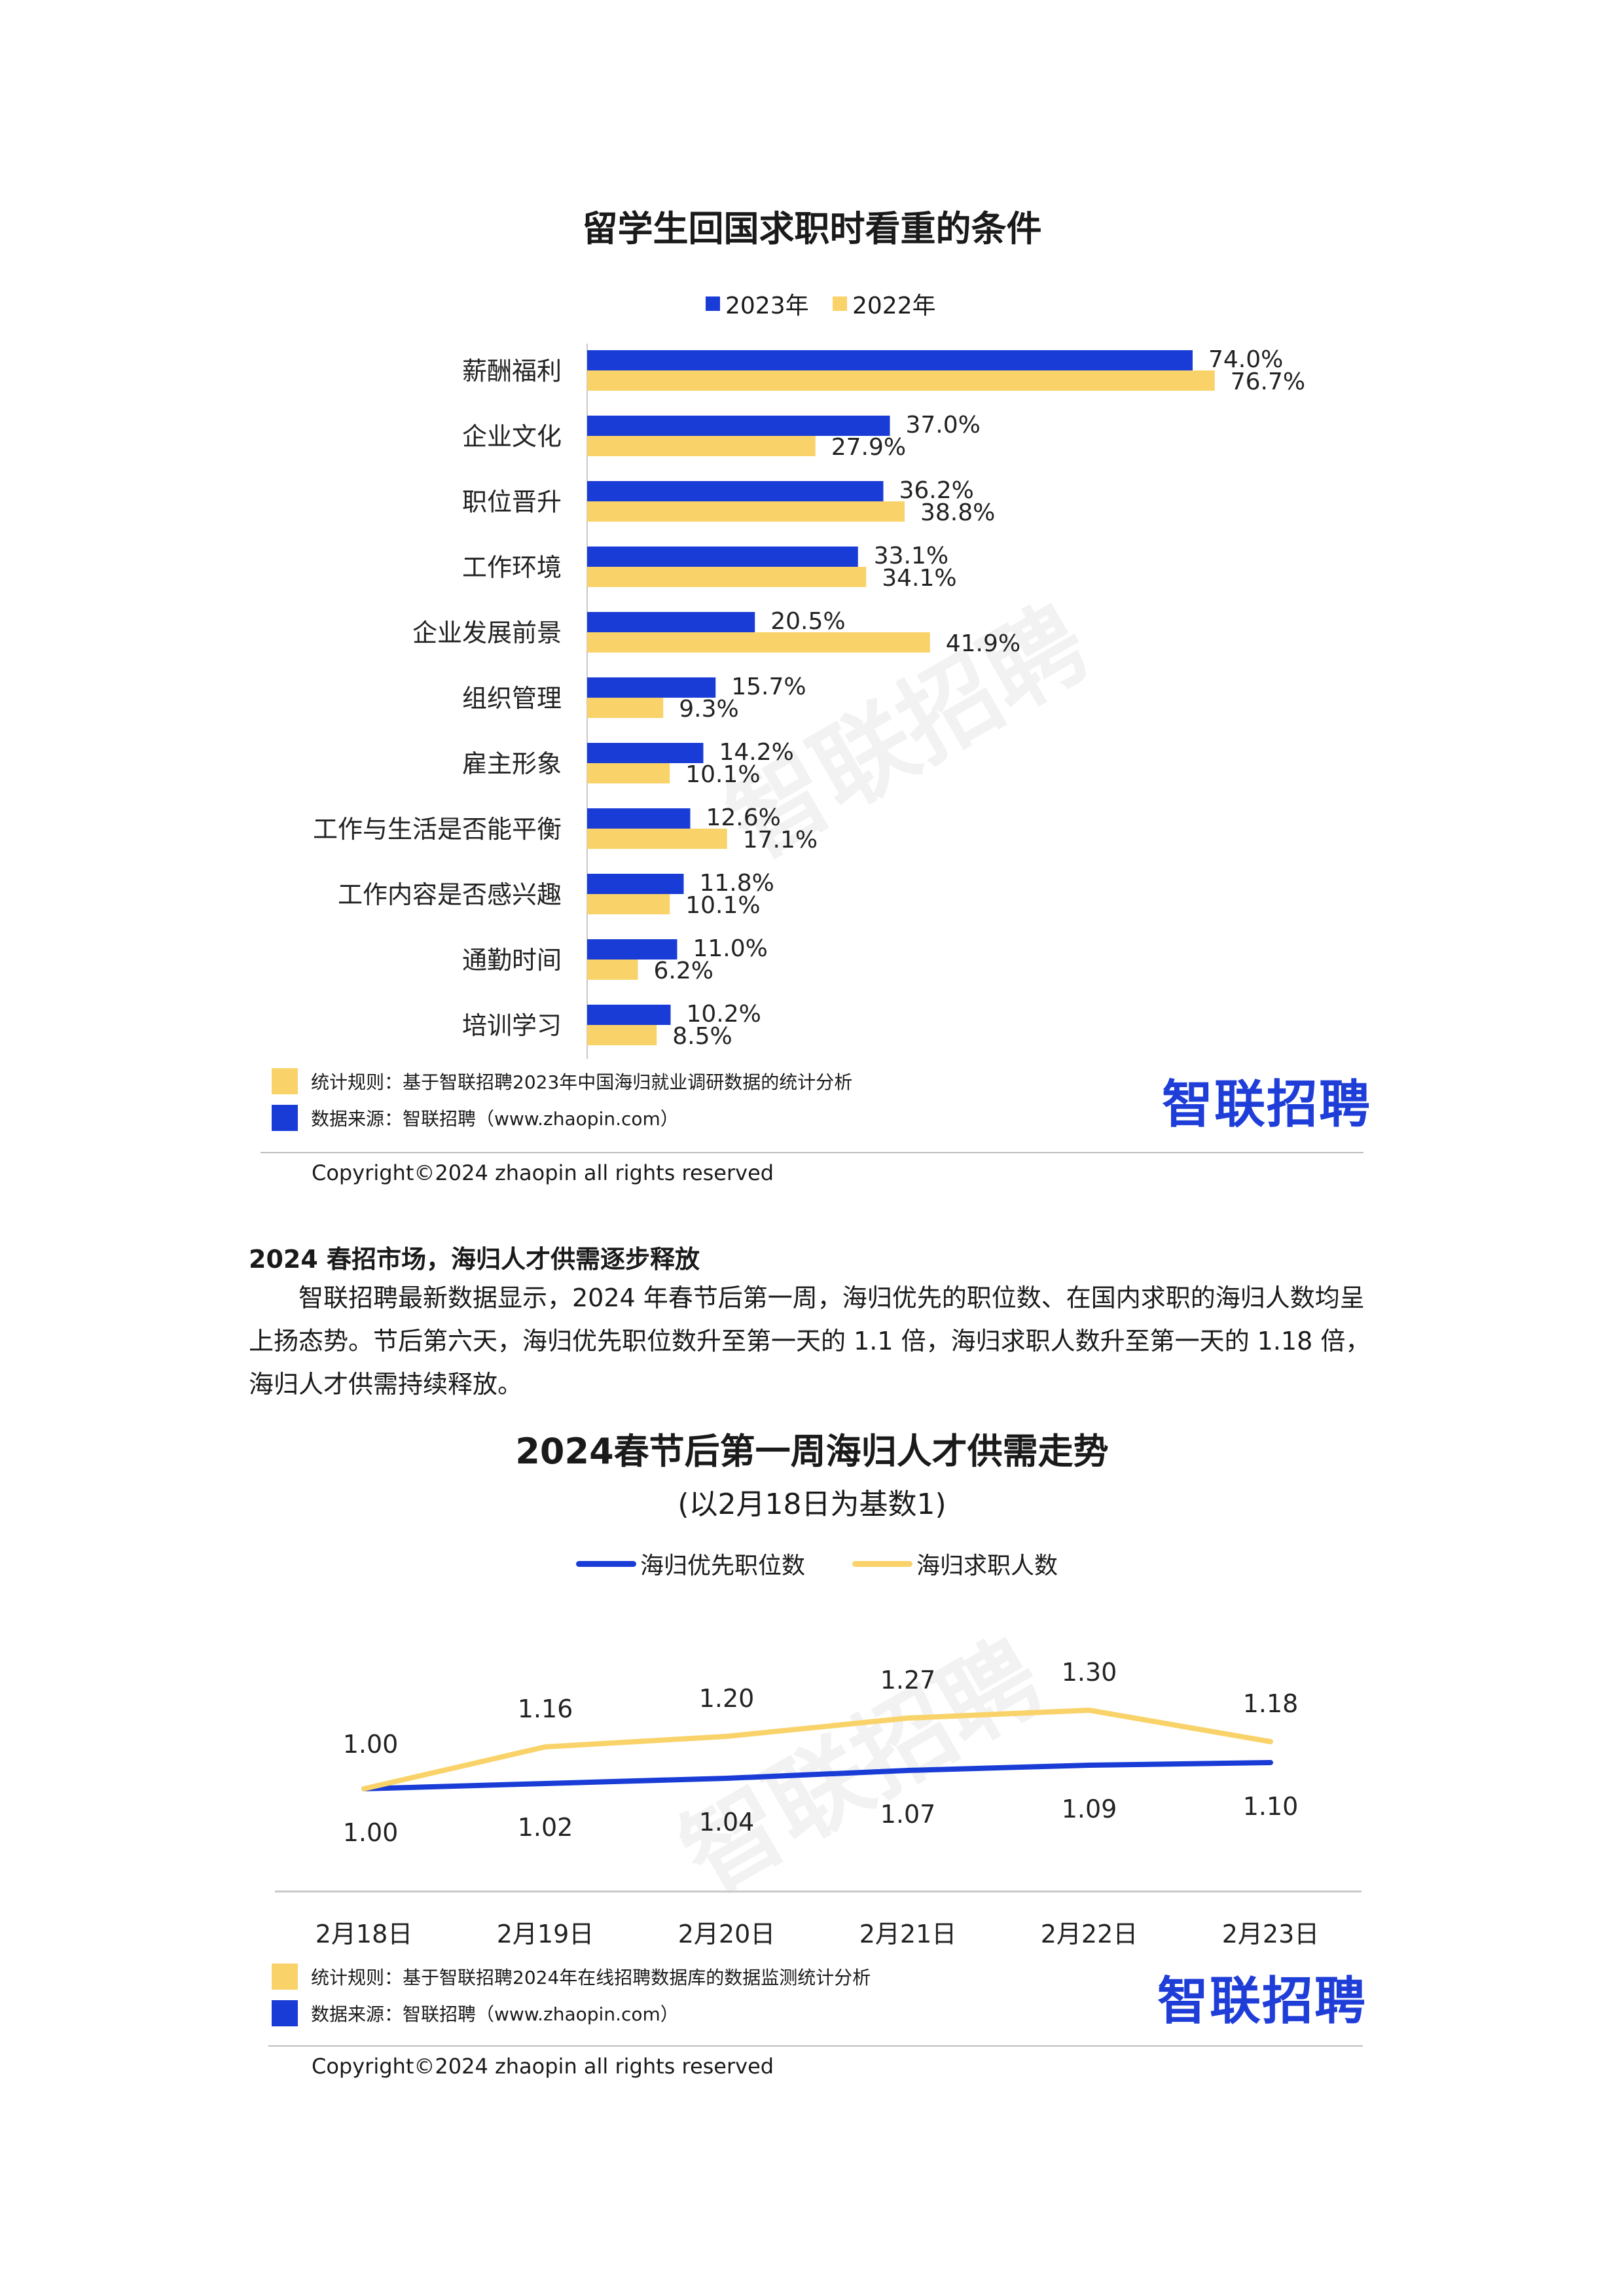 The height and width of the screenshot is (2296, 1624). Describe the element at coordinates (807, 621) in the screenshot. I see `value-label-2023: 20.5%` at that location.